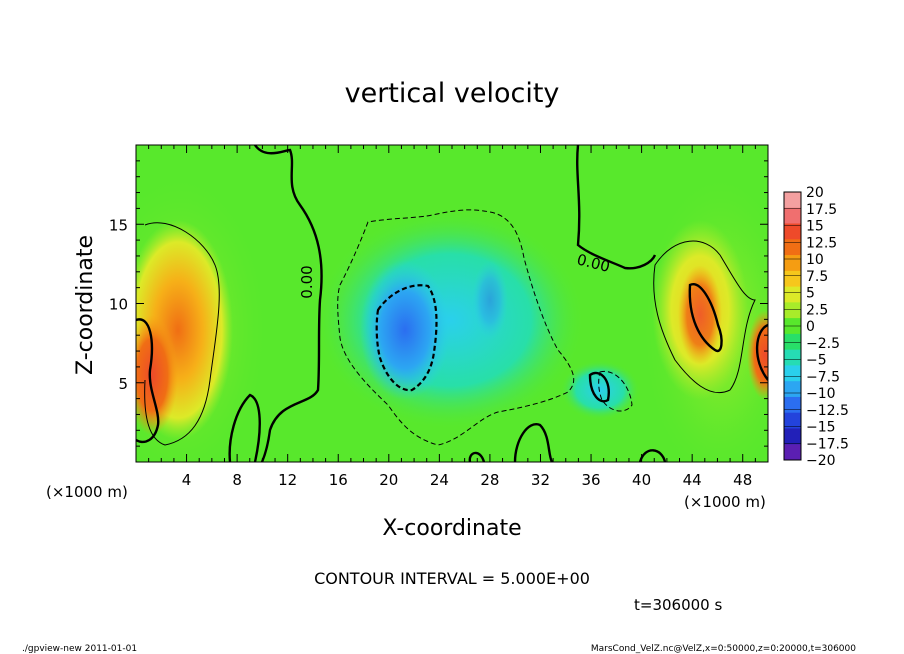 This screenshot has width=904, height=654. I want to click on contour-label-rotated: 0.00, so click(307, 281).